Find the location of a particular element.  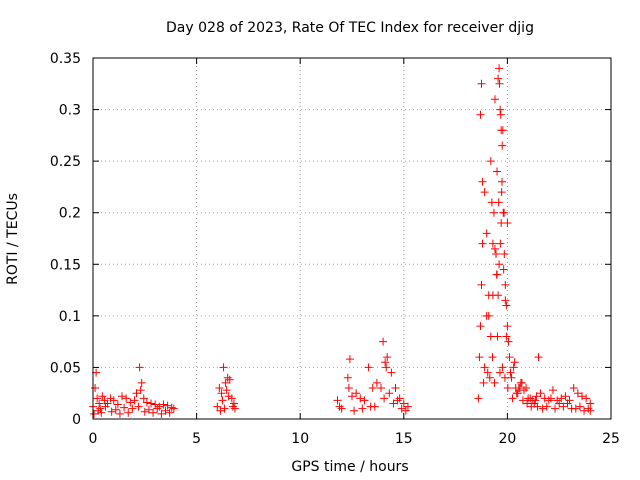

y-tick-label: 0.35 is located at coordinates (65, 59).